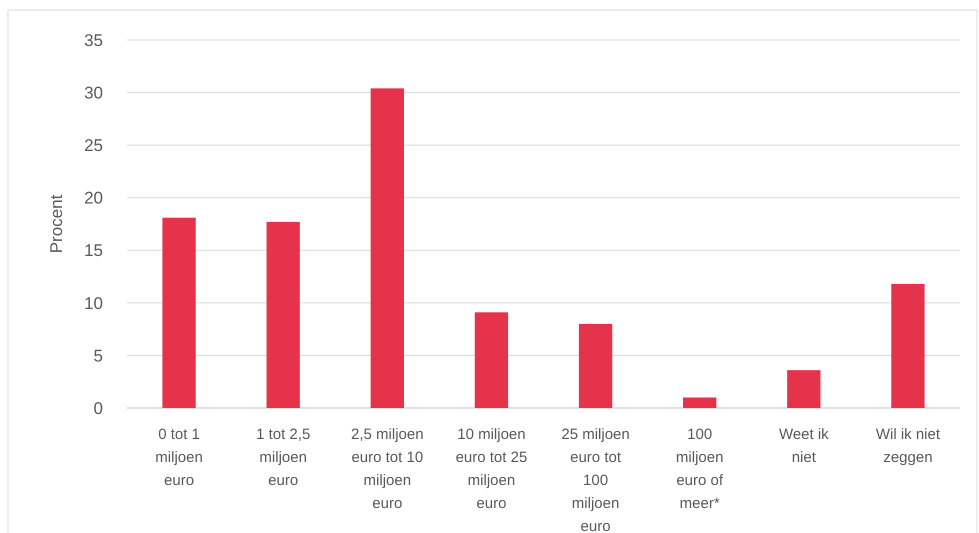 The height and width of the screenshot is (533, 979). Describe the element at coordinates (93, 146) in the screenshot. I see `y-tick-label: 25` at that location.